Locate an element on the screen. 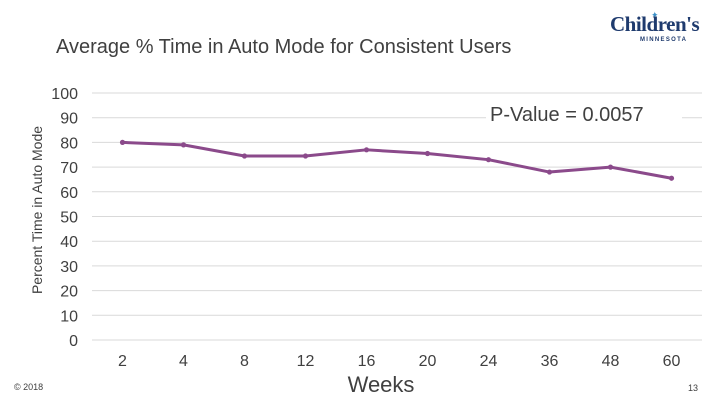 This screenshot has height=405, width=720. series is located at coordinates (397, 160).